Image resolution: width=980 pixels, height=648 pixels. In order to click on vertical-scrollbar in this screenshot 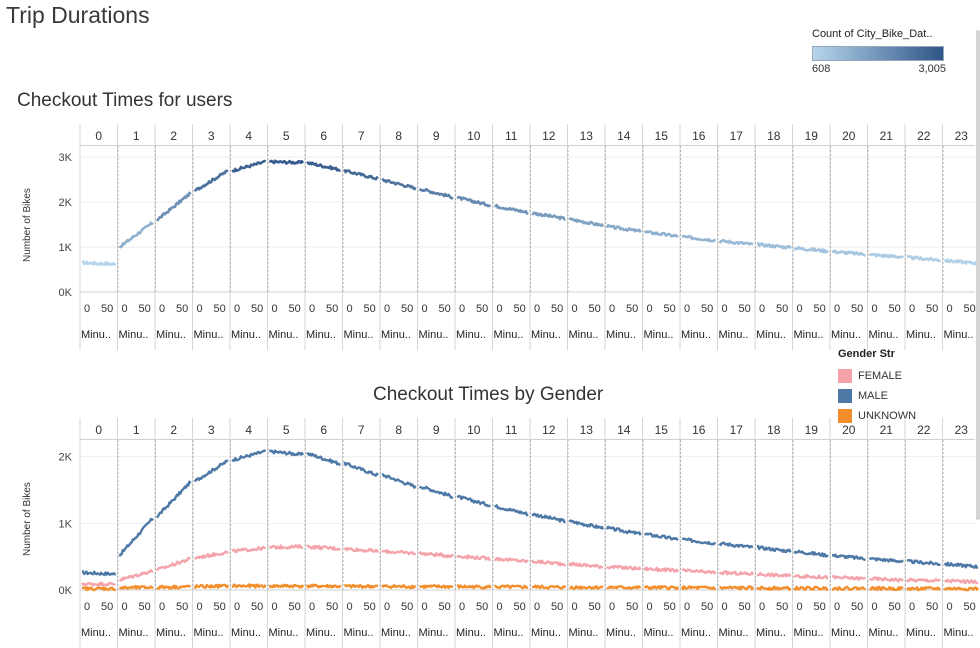, I will do `click(978, 275)`.